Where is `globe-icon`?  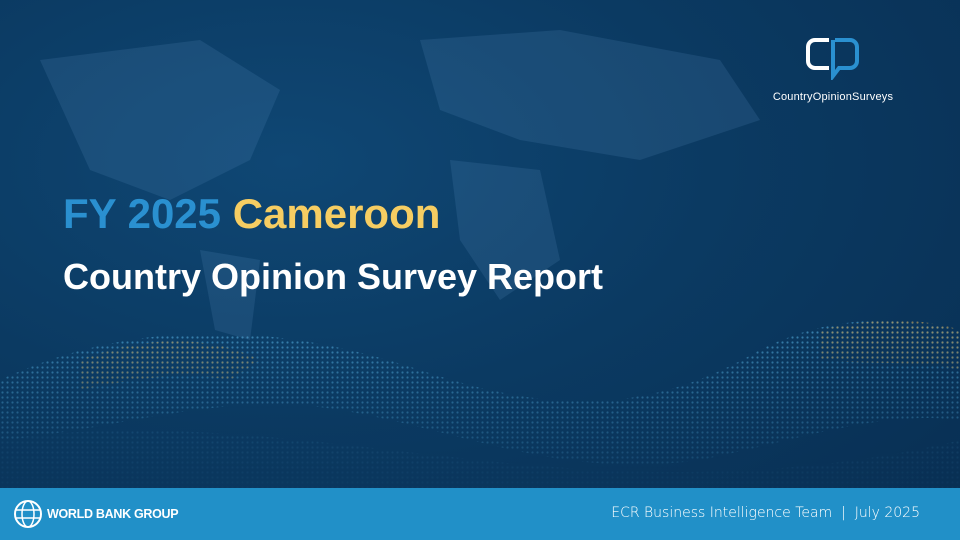
globe-icon is located at coordinates (28, 514).